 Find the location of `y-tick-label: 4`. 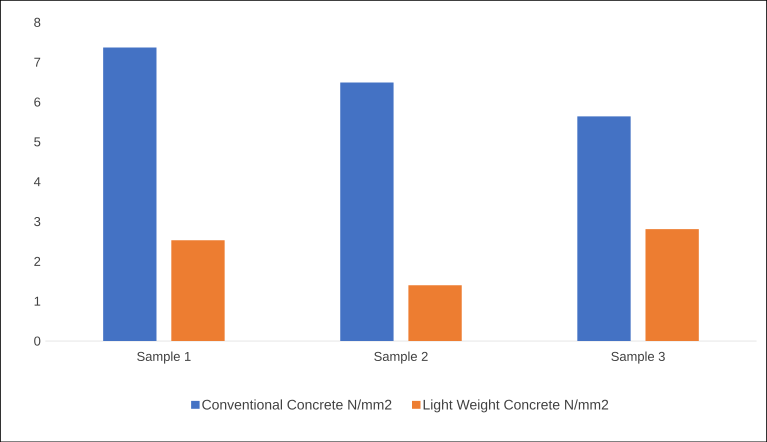

y-tick-label: 4 is located at coordinates (37, 181).